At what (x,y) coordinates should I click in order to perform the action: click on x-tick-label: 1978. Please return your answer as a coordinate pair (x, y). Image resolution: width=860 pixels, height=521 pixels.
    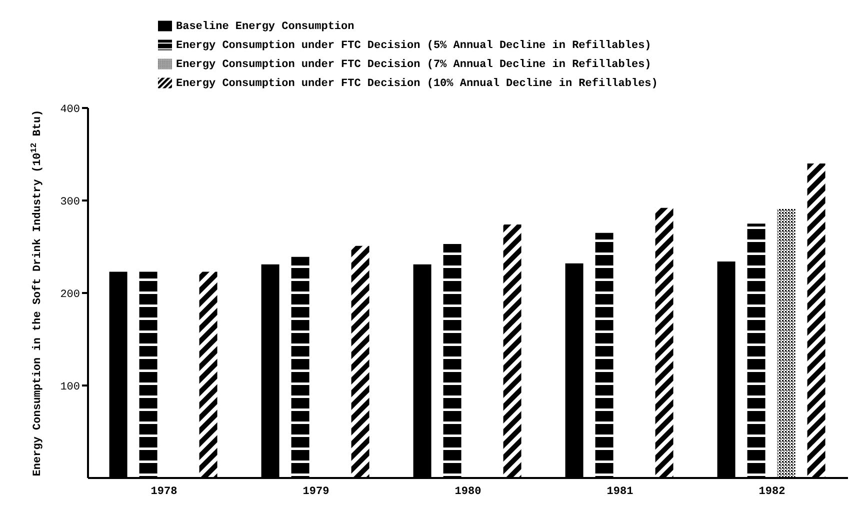
    Looking at the image, I should click on (164, 492).